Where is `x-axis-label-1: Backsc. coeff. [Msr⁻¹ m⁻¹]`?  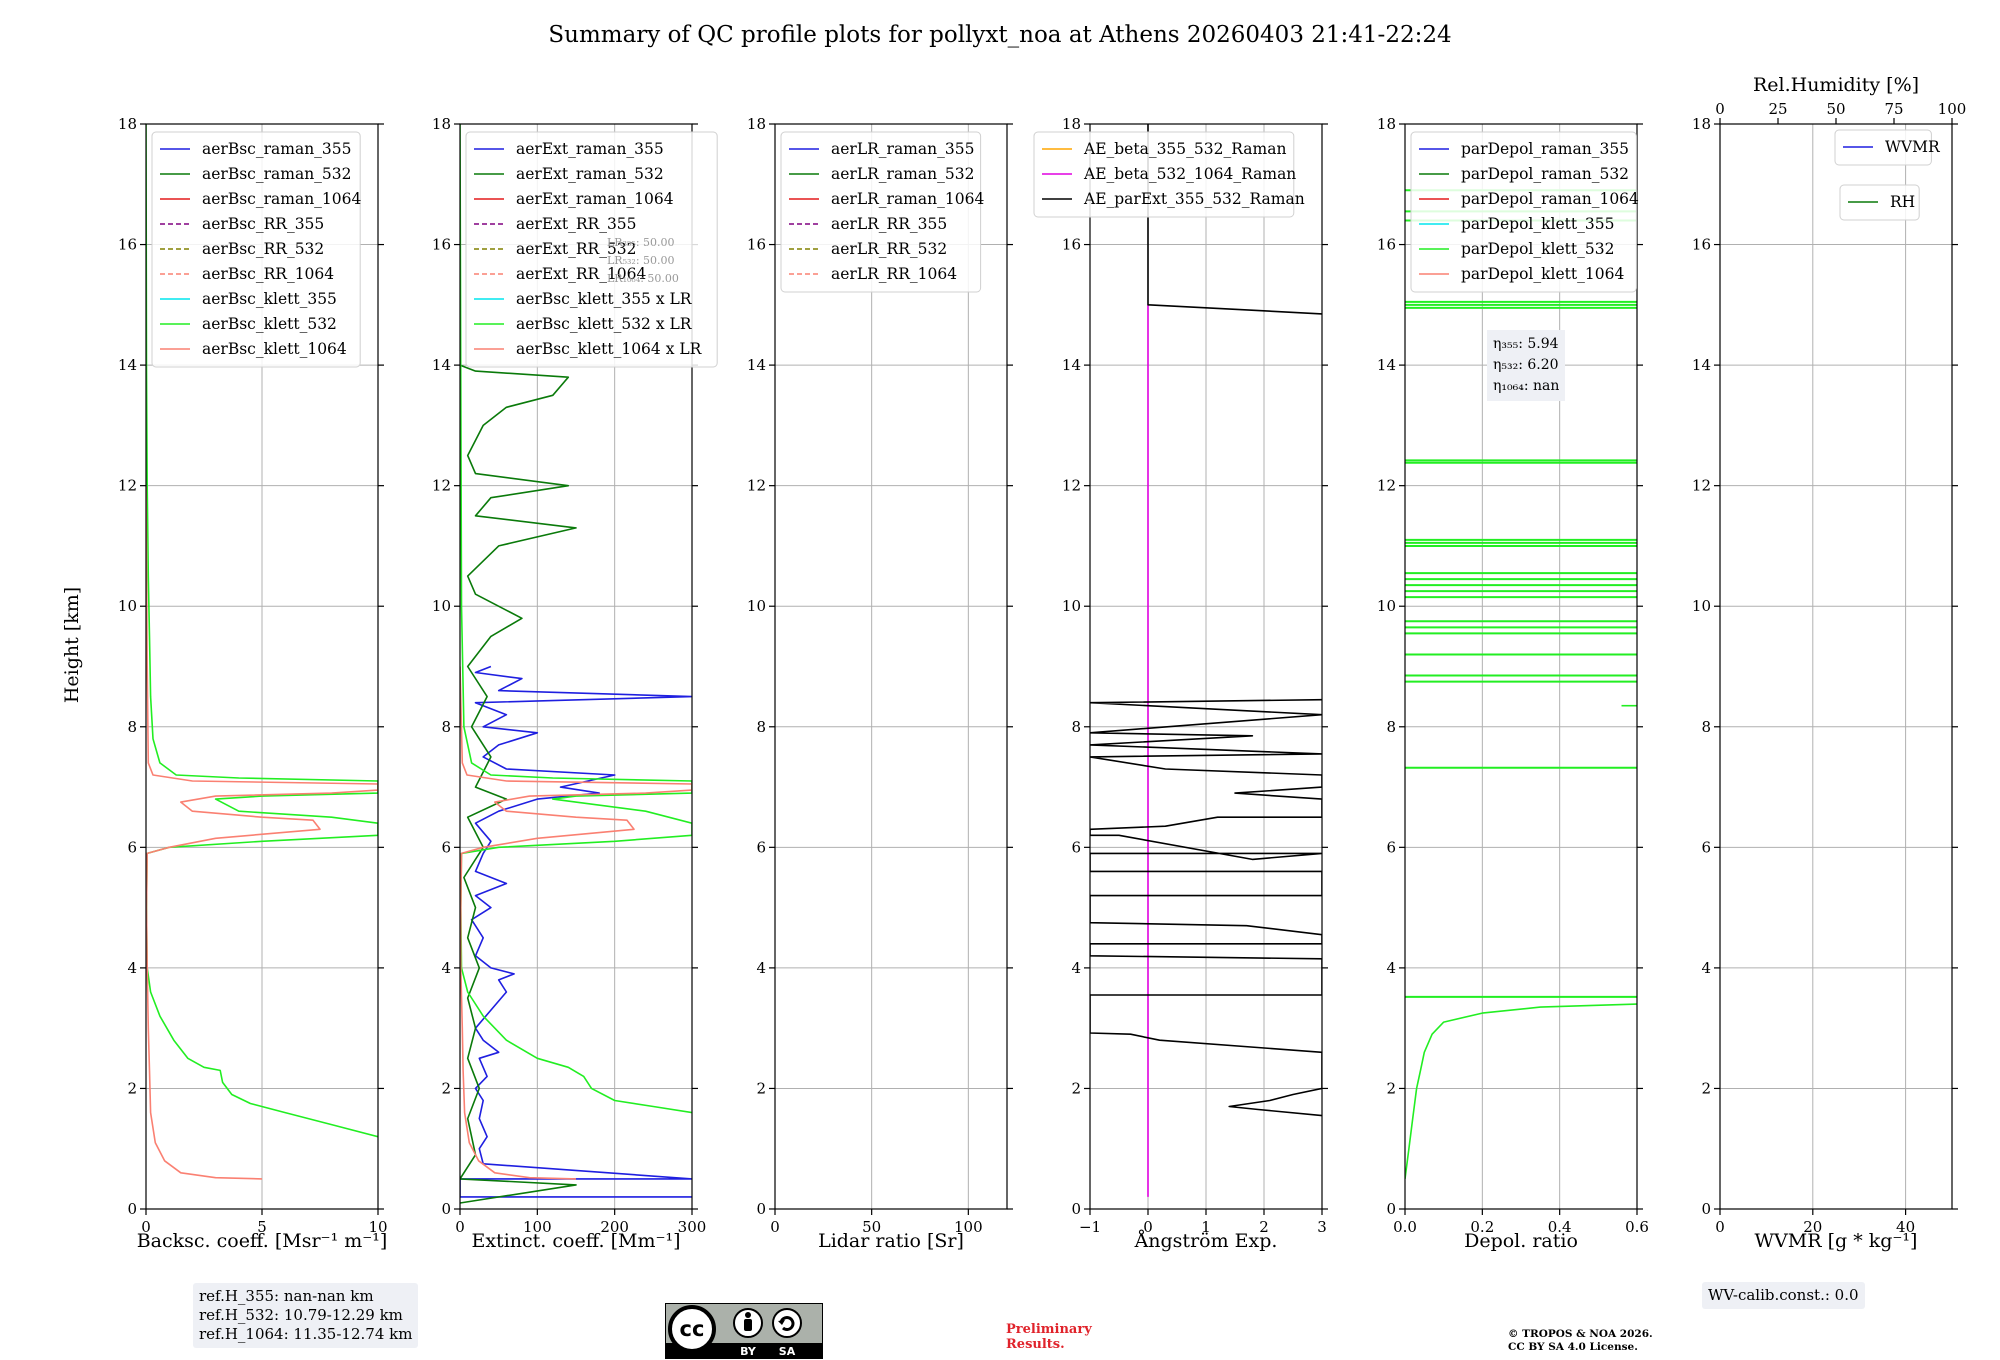
x-axis-label-1: Backsc. coeff. [Msr⁻¹ m⁻¹] is located at coordinates (262, 1241).